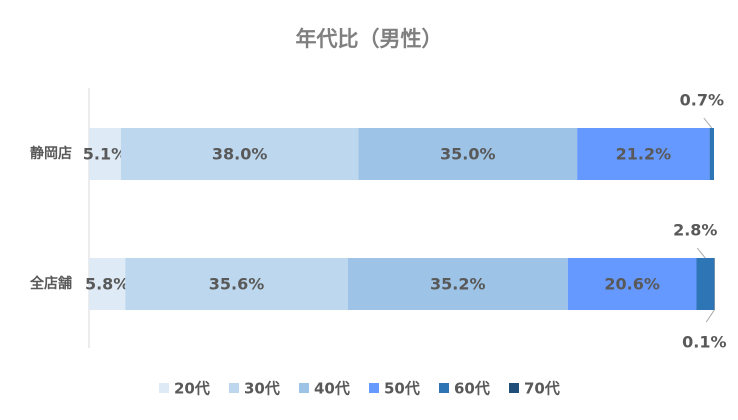 The height and width of the screenshot is (420, 738). I want to click on legend-label: 40代, so click(332, 389).